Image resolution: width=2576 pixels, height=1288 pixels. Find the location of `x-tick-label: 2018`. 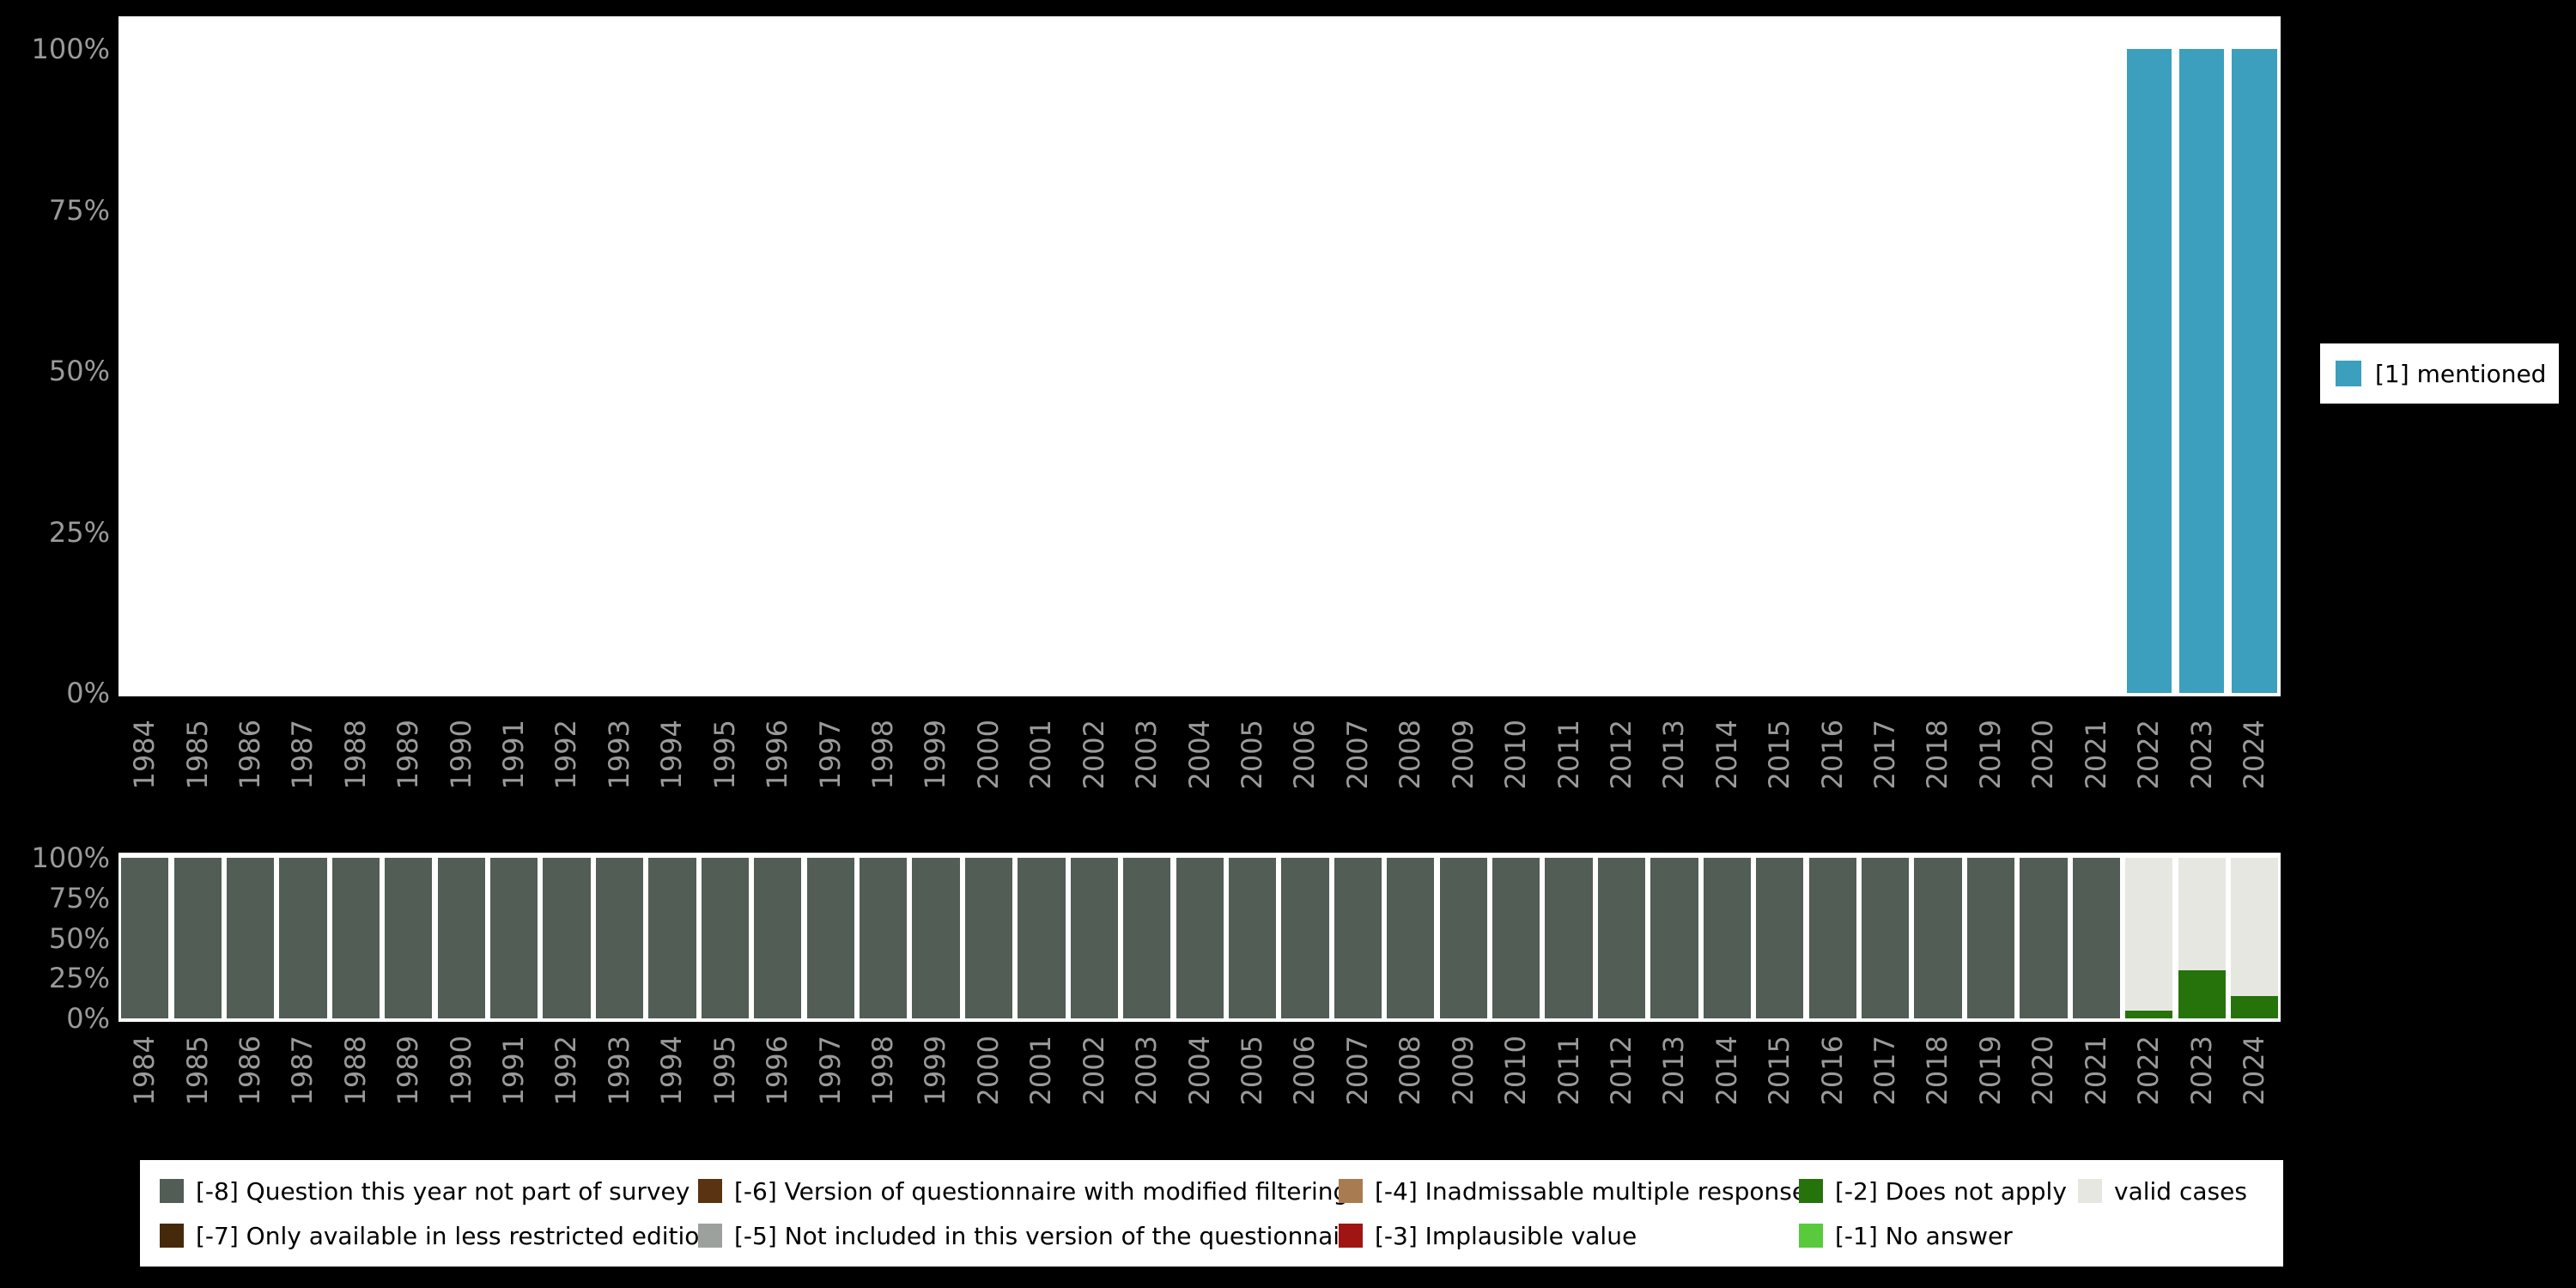

x-tick-label: 2018 is located at coordinates (1938, 755).